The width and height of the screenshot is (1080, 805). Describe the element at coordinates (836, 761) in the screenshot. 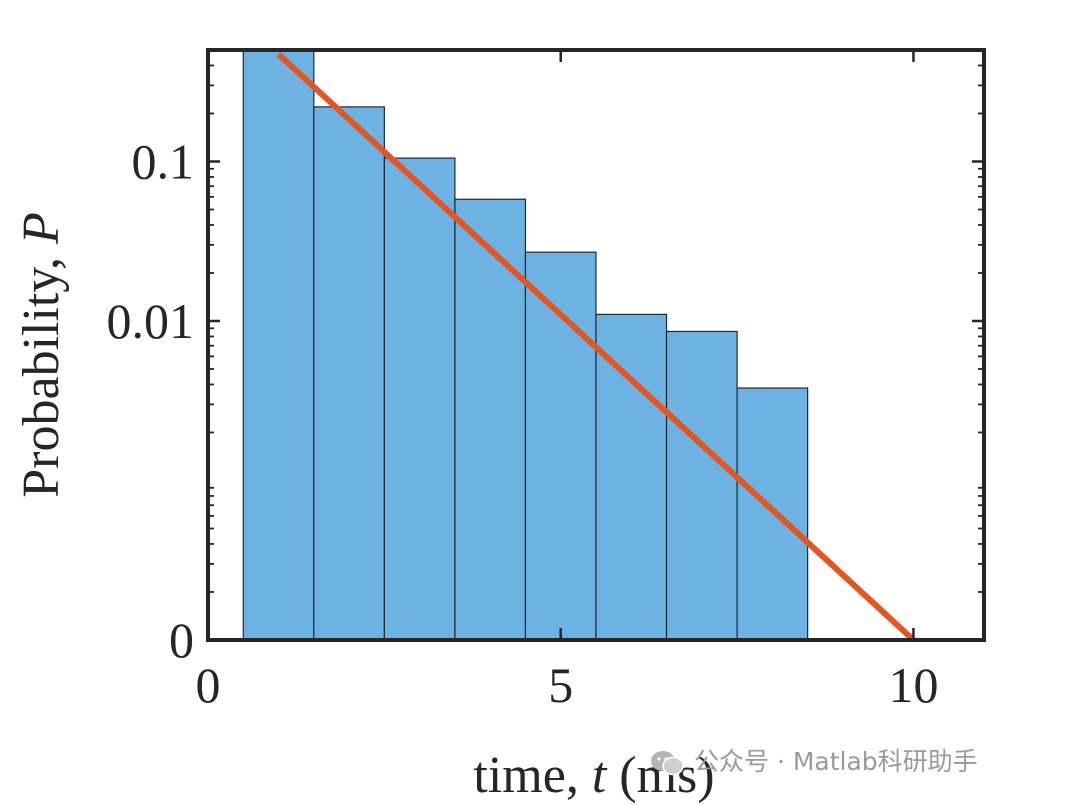

I see `watermark-text: 公众号 · Matlab科研助手` at that location.